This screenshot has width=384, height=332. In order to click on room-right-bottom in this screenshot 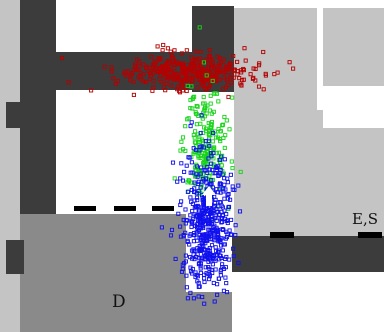, I will do `click(309, 299)`.